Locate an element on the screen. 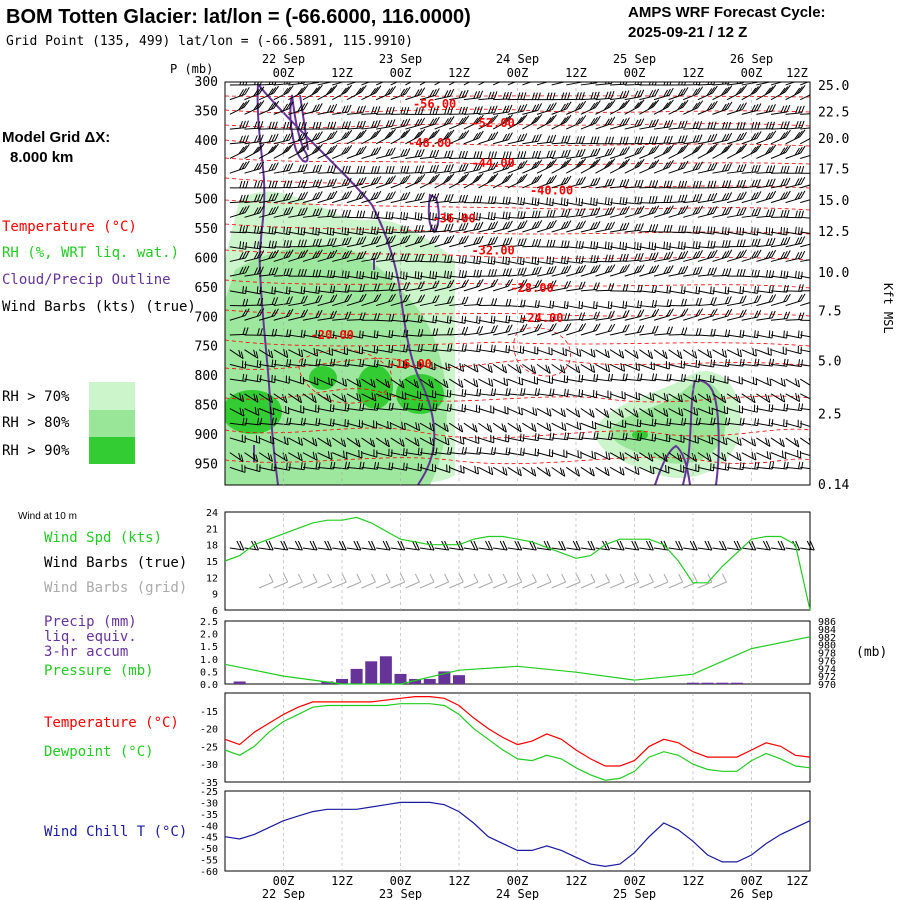 The width and height of the screenshot is (900, 900). pressure-tick: 550 is located at coordinates (206, 229).